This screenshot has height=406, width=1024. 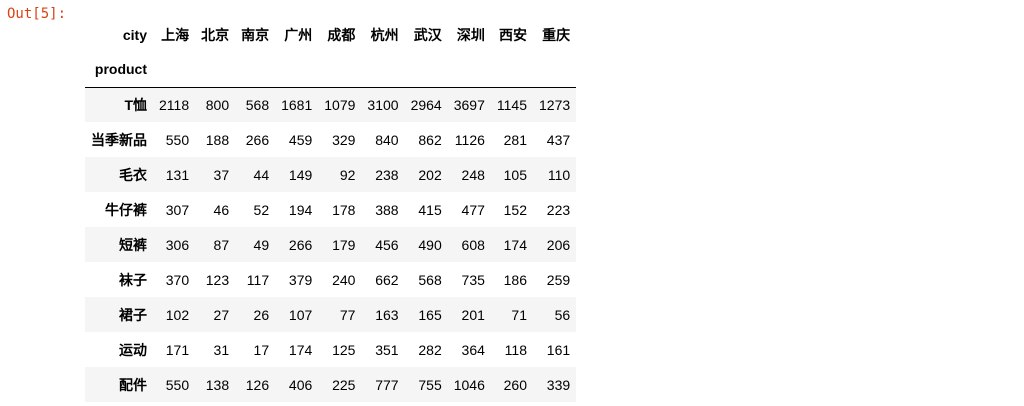 What do you see at coordinates (387, 209) in the screenshot?
I see `table-cell: 388` at bounding box center [387, 209].